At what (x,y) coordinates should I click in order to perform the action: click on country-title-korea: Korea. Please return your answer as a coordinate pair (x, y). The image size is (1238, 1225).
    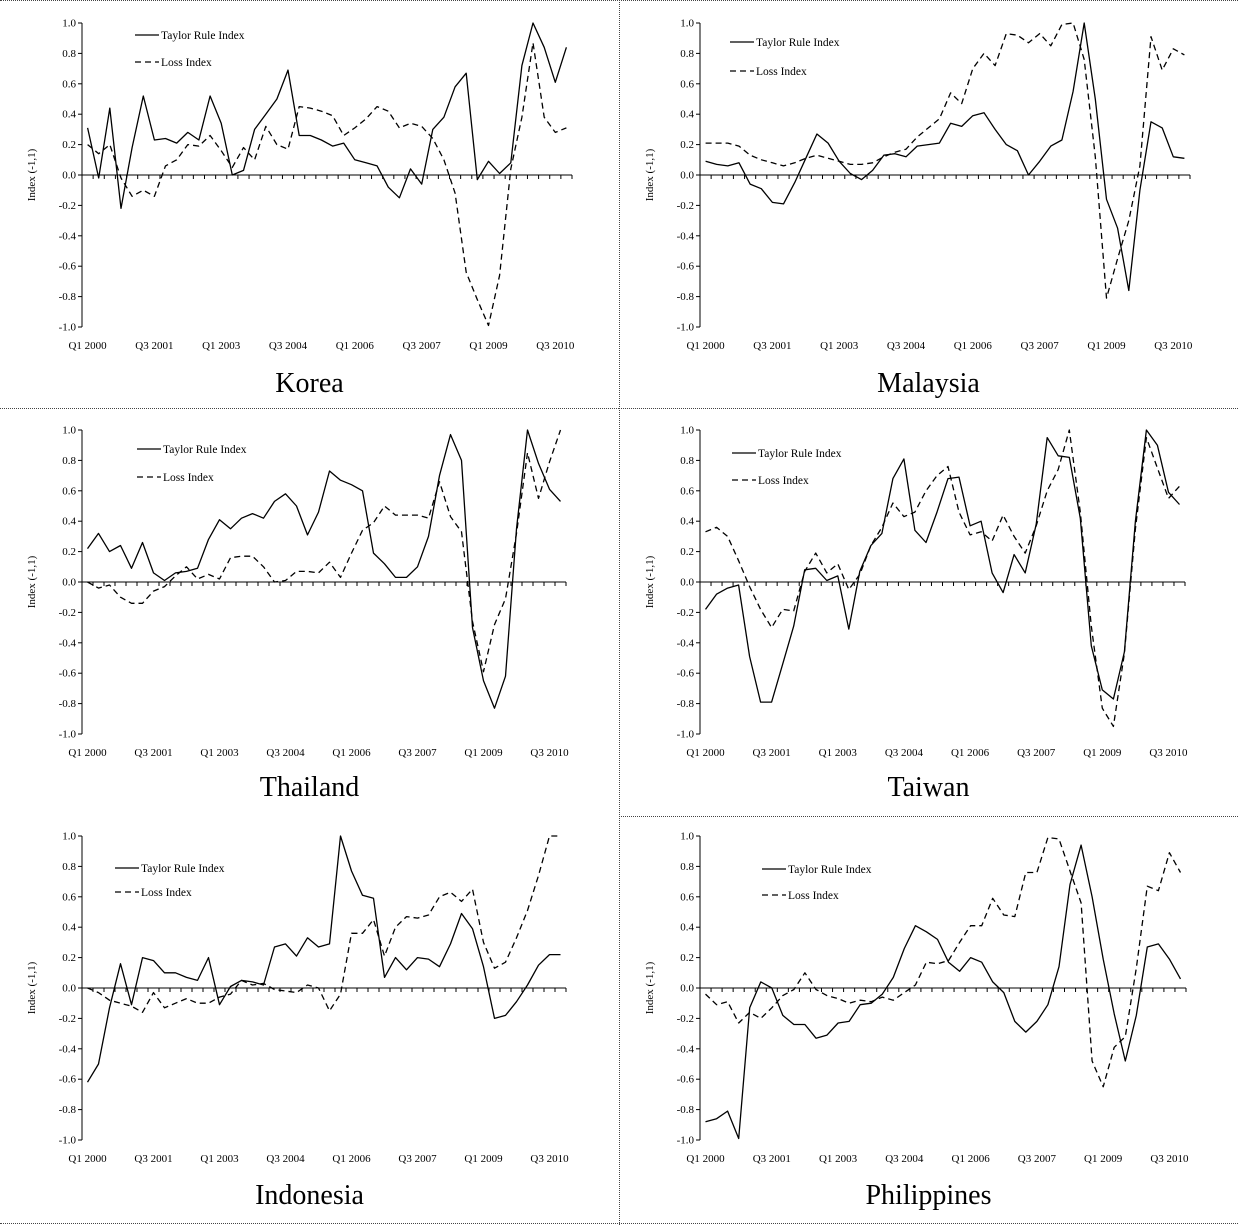
    Looking at the image, I should click on (309, 383).